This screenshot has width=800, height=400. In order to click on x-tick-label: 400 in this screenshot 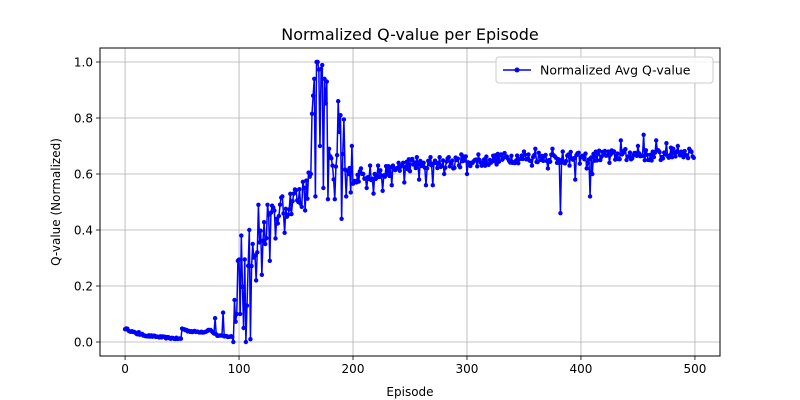, I will do `click(581, 369)`.